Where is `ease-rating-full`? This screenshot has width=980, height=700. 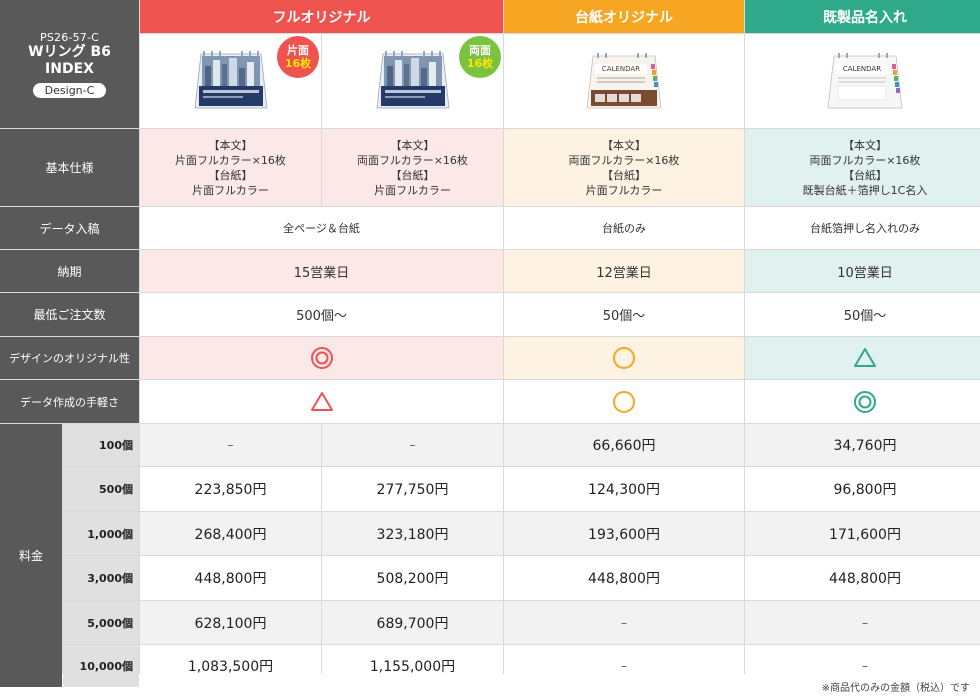
ease-rating-full is located at coordinates (321, 401).